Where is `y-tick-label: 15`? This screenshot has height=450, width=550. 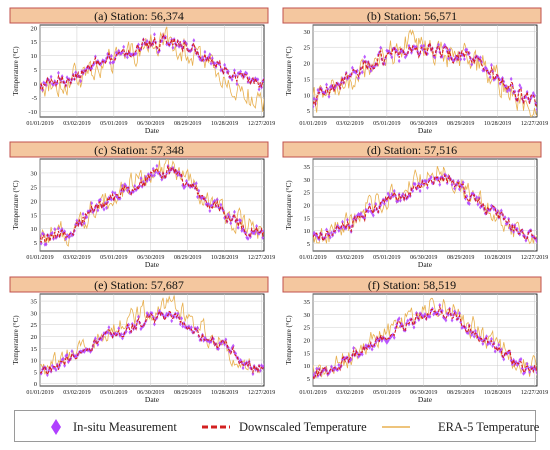
y-tick-label: 15 is located at coordinates (307, 218).